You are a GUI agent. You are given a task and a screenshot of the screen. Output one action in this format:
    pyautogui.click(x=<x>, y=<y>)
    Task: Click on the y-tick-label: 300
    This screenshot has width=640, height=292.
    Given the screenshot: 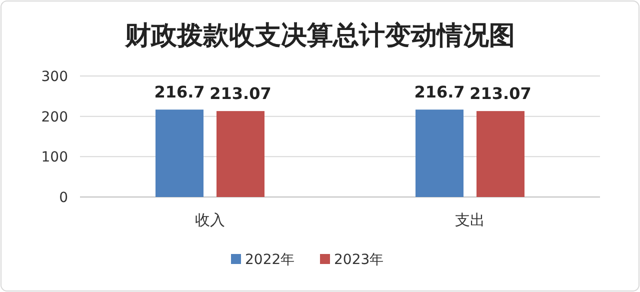 What is the action you would take?
    pyautogui.click(x=54, y=77)
    